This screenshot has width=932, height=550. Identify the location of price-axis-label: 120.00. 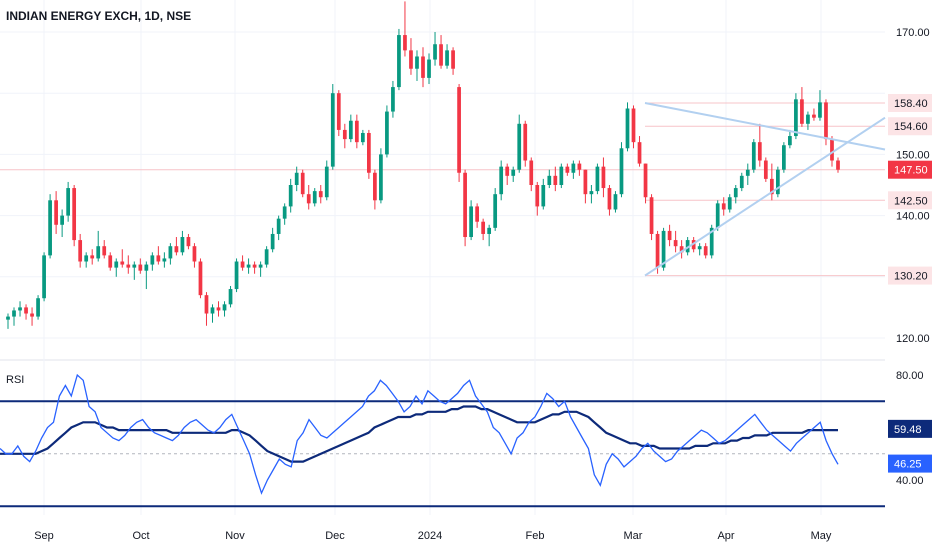
(913, 339).